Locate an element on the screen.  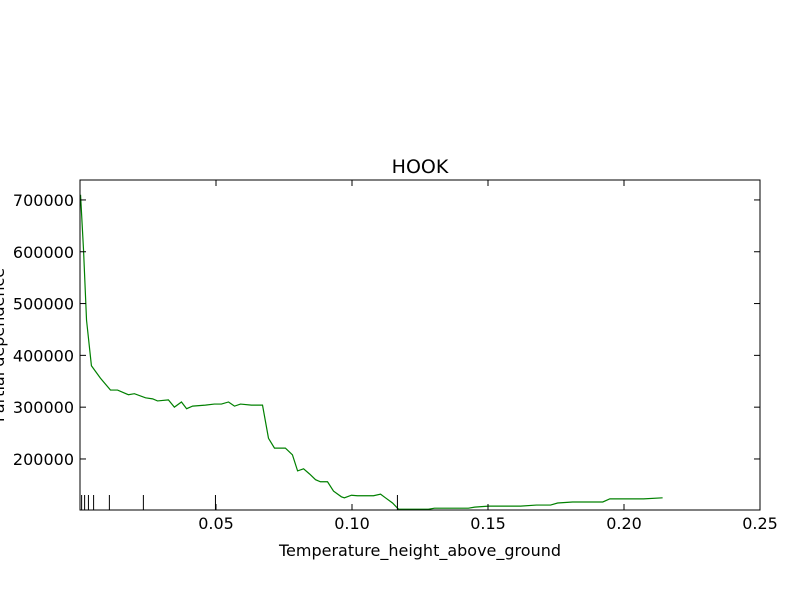
x-tick-label: 0.15 is located at coordinates (488, 523).